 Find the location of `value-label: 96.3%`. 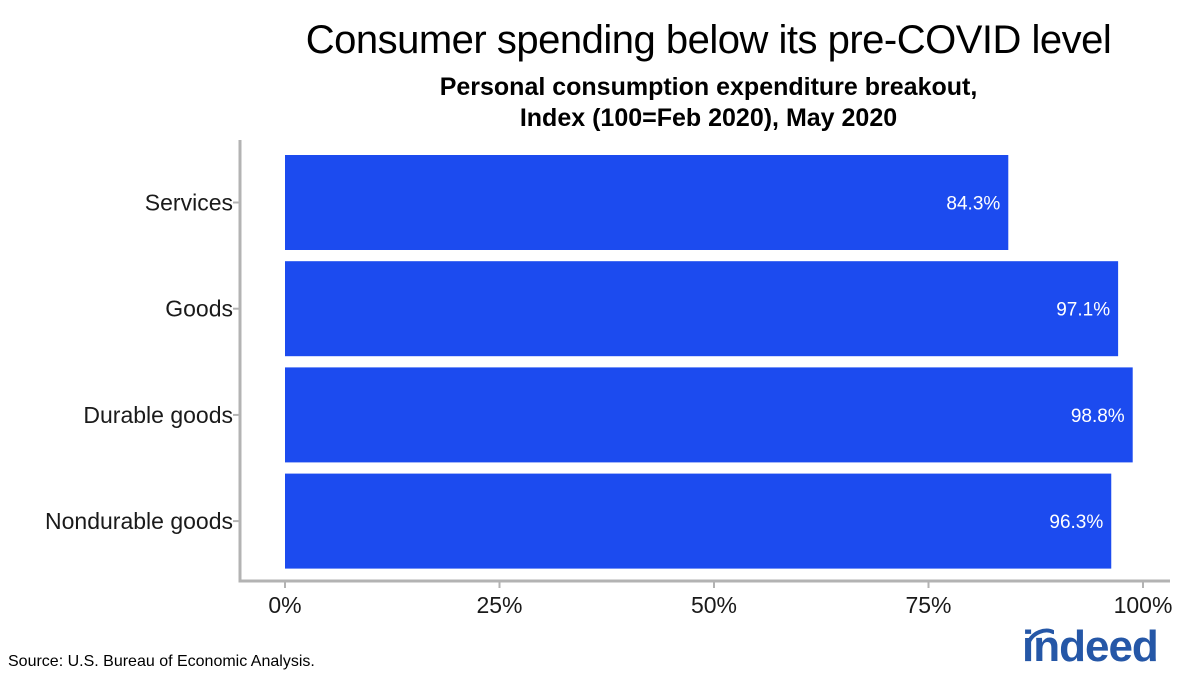

value-label: 96.3% is located at coordinates (1076, 522).